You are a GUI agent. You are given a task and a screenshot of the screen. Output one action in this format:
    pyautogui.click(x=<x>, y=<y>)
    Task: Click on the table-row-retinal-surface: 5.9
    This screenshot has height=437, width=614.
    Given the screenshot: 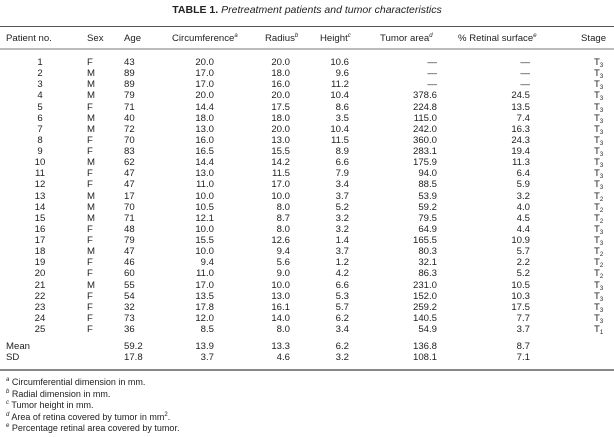 What is the action you would take?
    pyautogui.click(x=523, y=185)
    